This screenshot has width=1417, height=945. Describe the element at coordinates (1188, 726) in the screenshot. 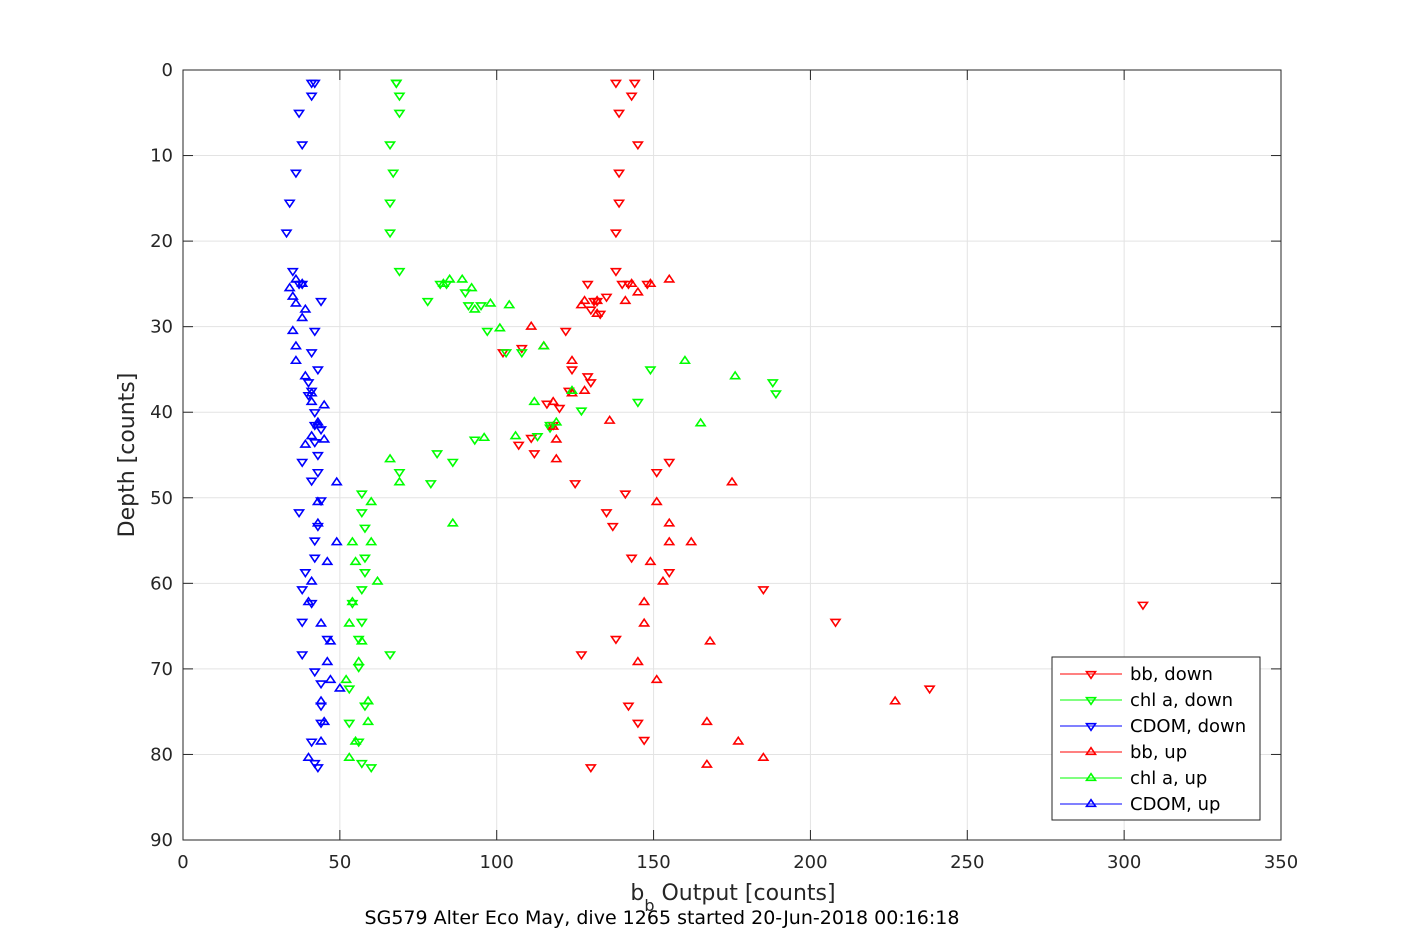

I see `legend-label: CDOM, down` at that location.